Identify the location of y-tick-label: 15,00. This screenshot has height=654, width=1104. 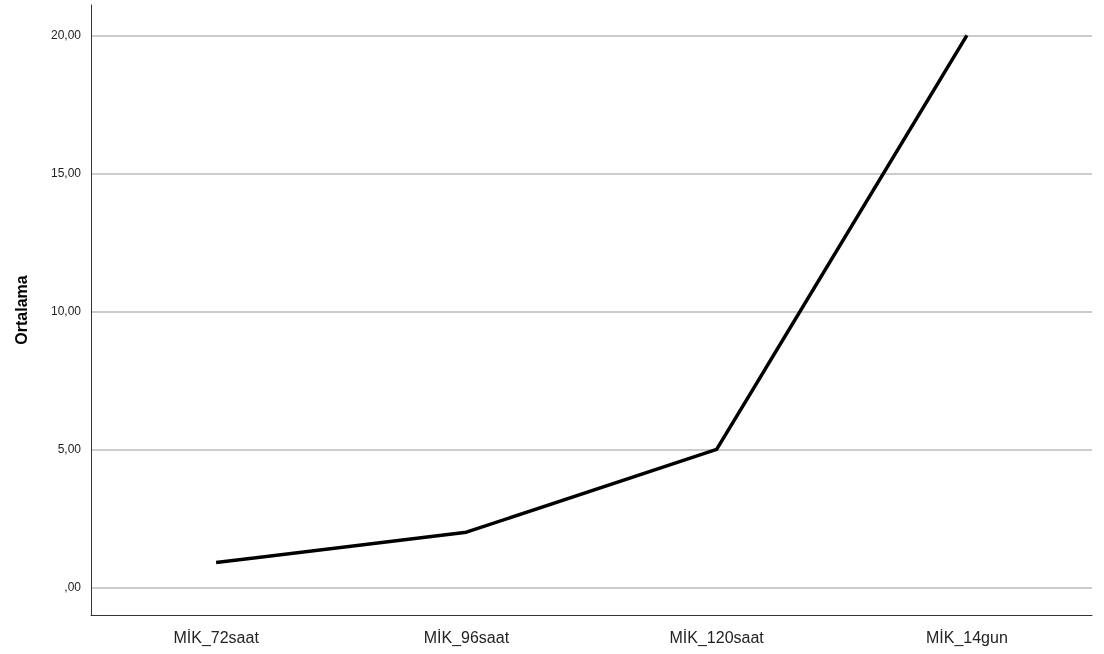
(66, 173).